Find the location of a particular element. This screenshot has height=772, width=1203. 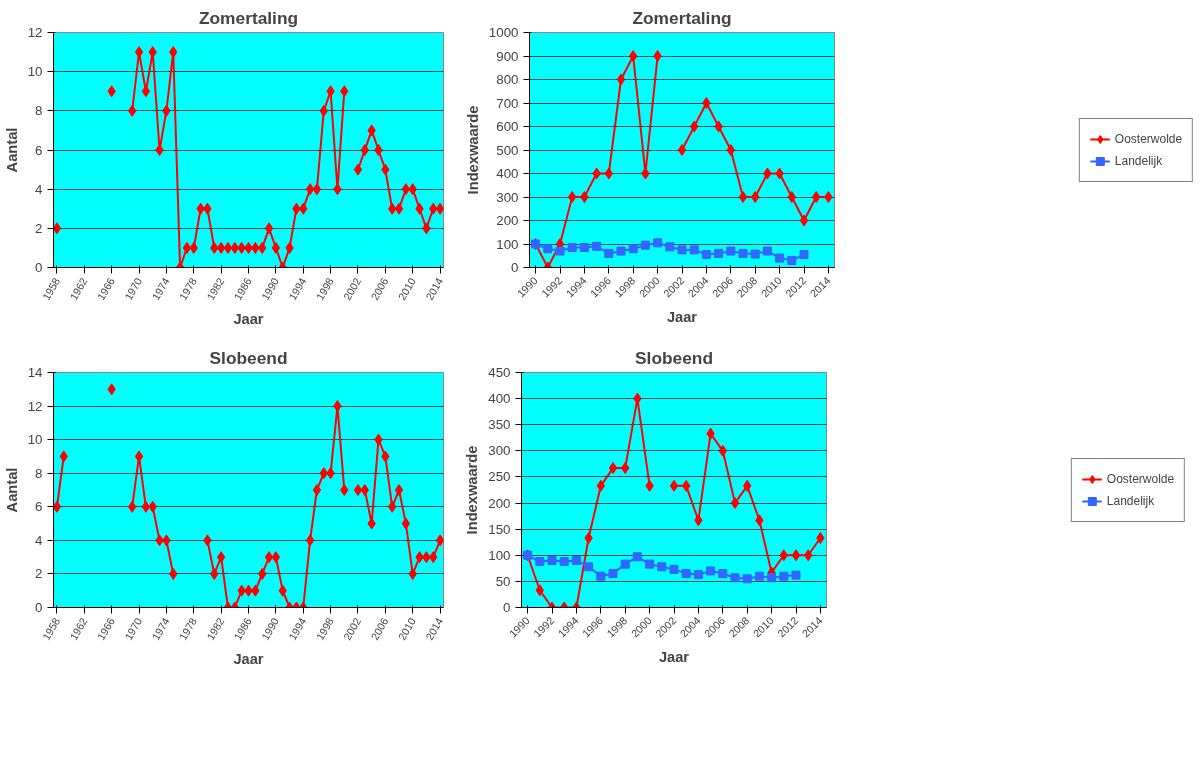

y-tick-label: 200 is located at coordinates (507, 220).